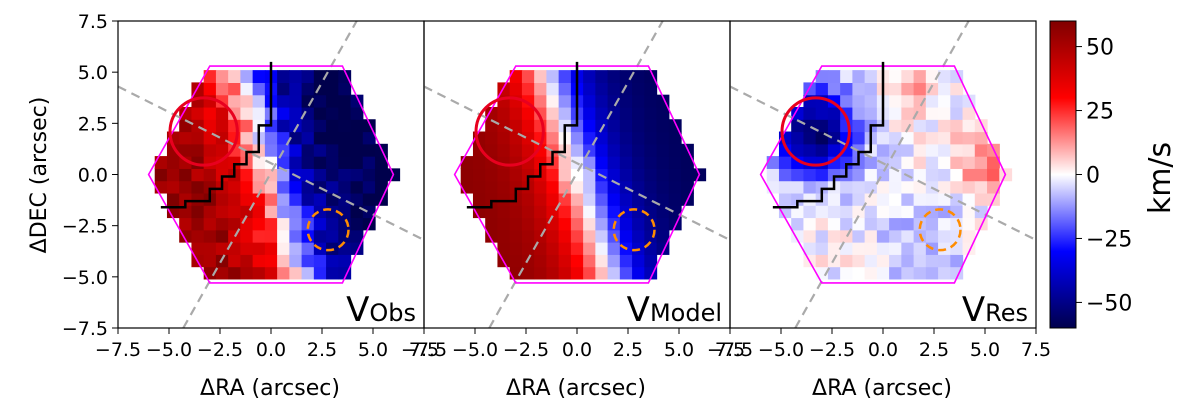  I want to click on heatmap-cells, so click(583, 175).